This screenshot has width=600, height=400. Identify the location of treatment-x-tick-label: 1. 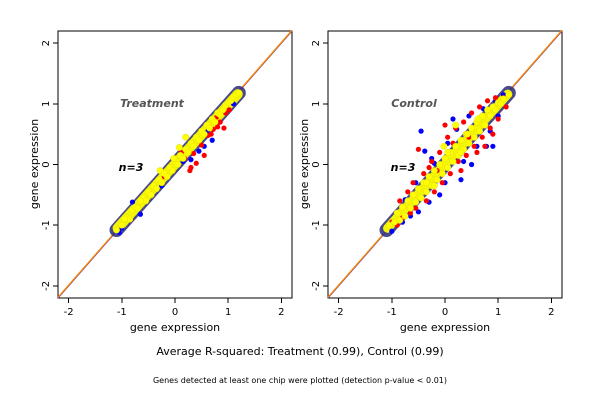
(228, 312).